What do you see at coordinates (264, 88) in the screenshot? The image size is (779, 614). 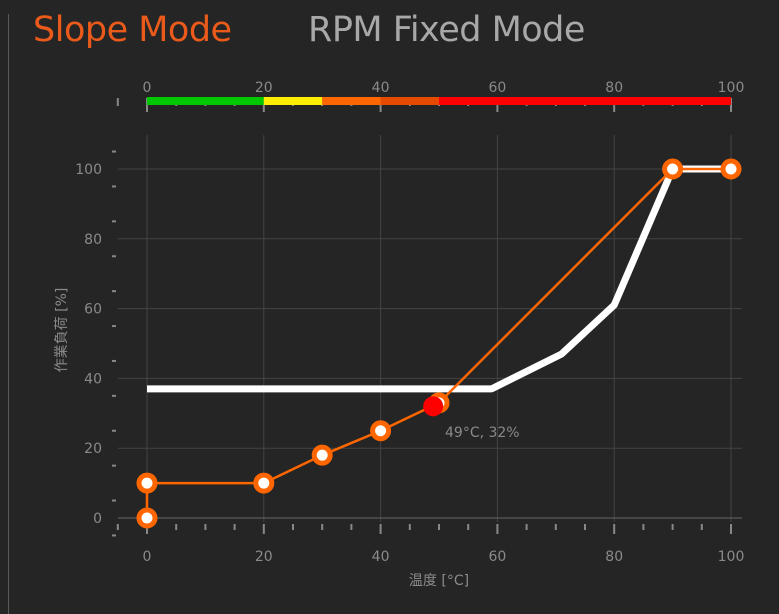 I see `scale-tick-label: 20` at bounding box center [264, 88].